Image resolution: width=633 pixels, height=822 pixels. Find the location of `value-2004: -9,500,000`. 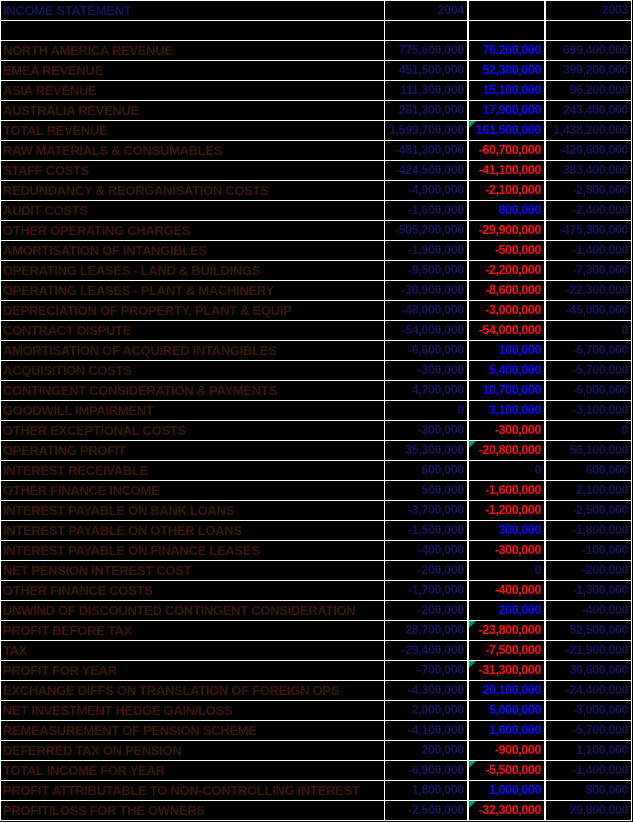

value-2004: -9,500,000 is located at coordinates (426, 270).